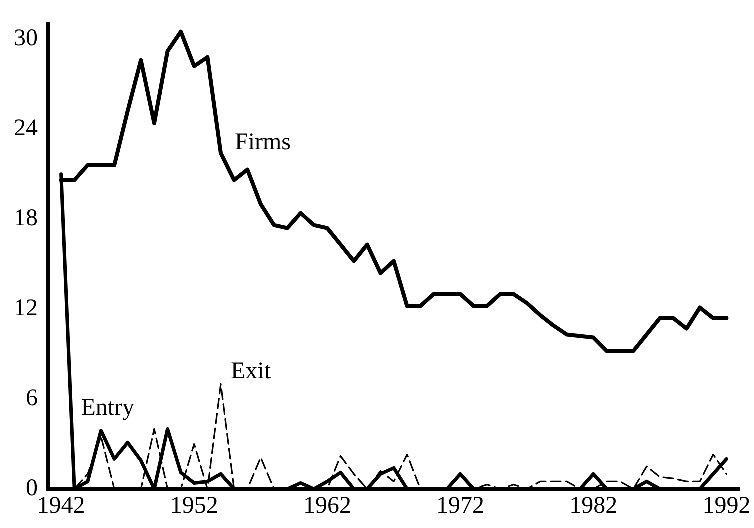 This screenshot has width=754, height=528. Describe the element at coordinates (327, 505) in the screenshot. I see `x-tick-label: 1962` at that location.